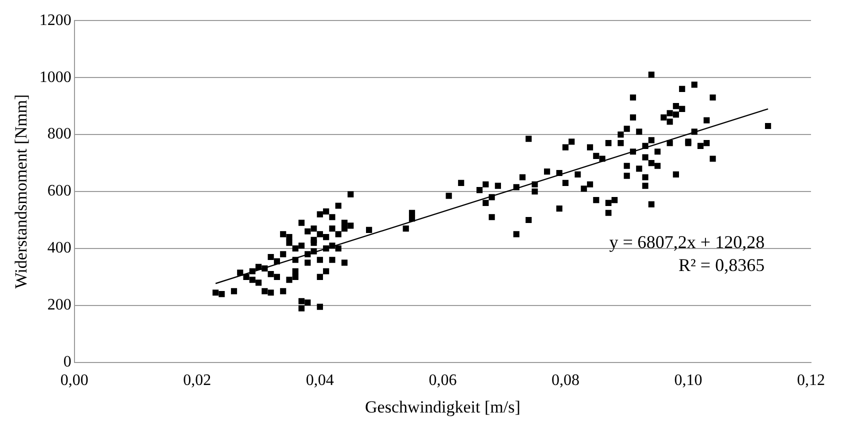 This screenshot has height=430, width=841. Describe the element at coordinates (59, 305) in the screenshot. I see `y-tick-label: 200` at that location.